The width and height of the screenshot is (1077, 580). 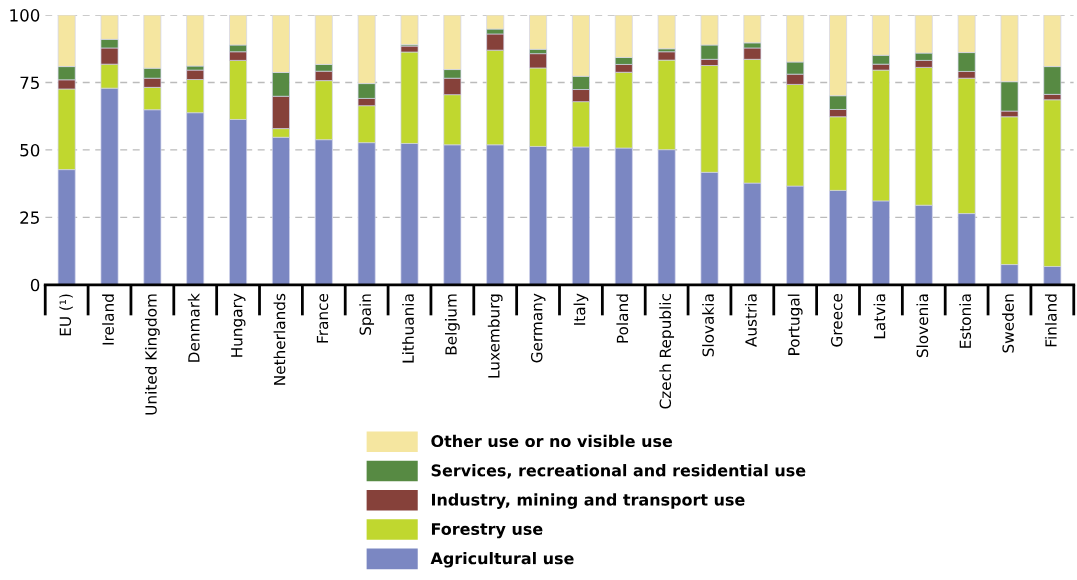 What do you see at coordinates (965, 321) in the screenshot?
I see `x-tick-label: Estonia` at bounding box center [965, 321].